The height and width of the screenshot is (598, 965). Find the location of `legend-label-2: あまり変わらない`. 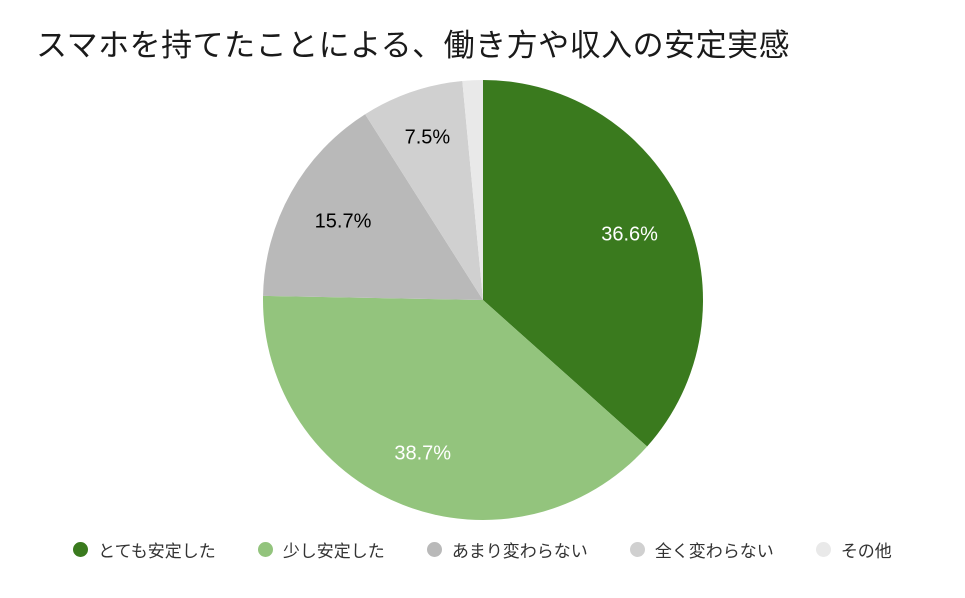

legend-label-2: あまり変わらない is located at coordinates (519, 551).